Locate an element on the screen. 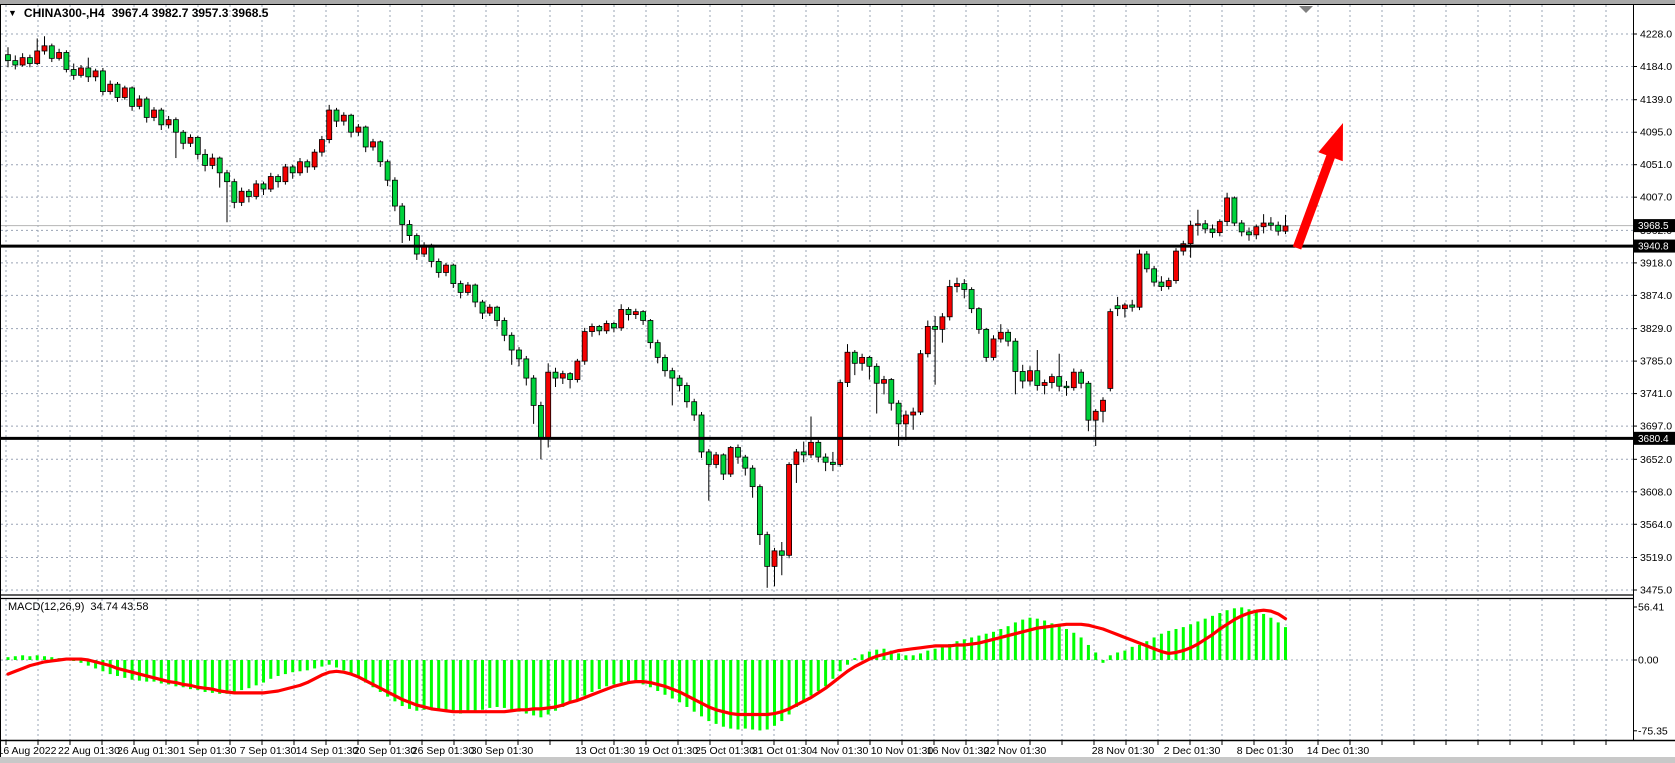 This screenshot has width=1675, height=763. svg-text: 14 Sep 01:30 is located at coordinates (327, 751).